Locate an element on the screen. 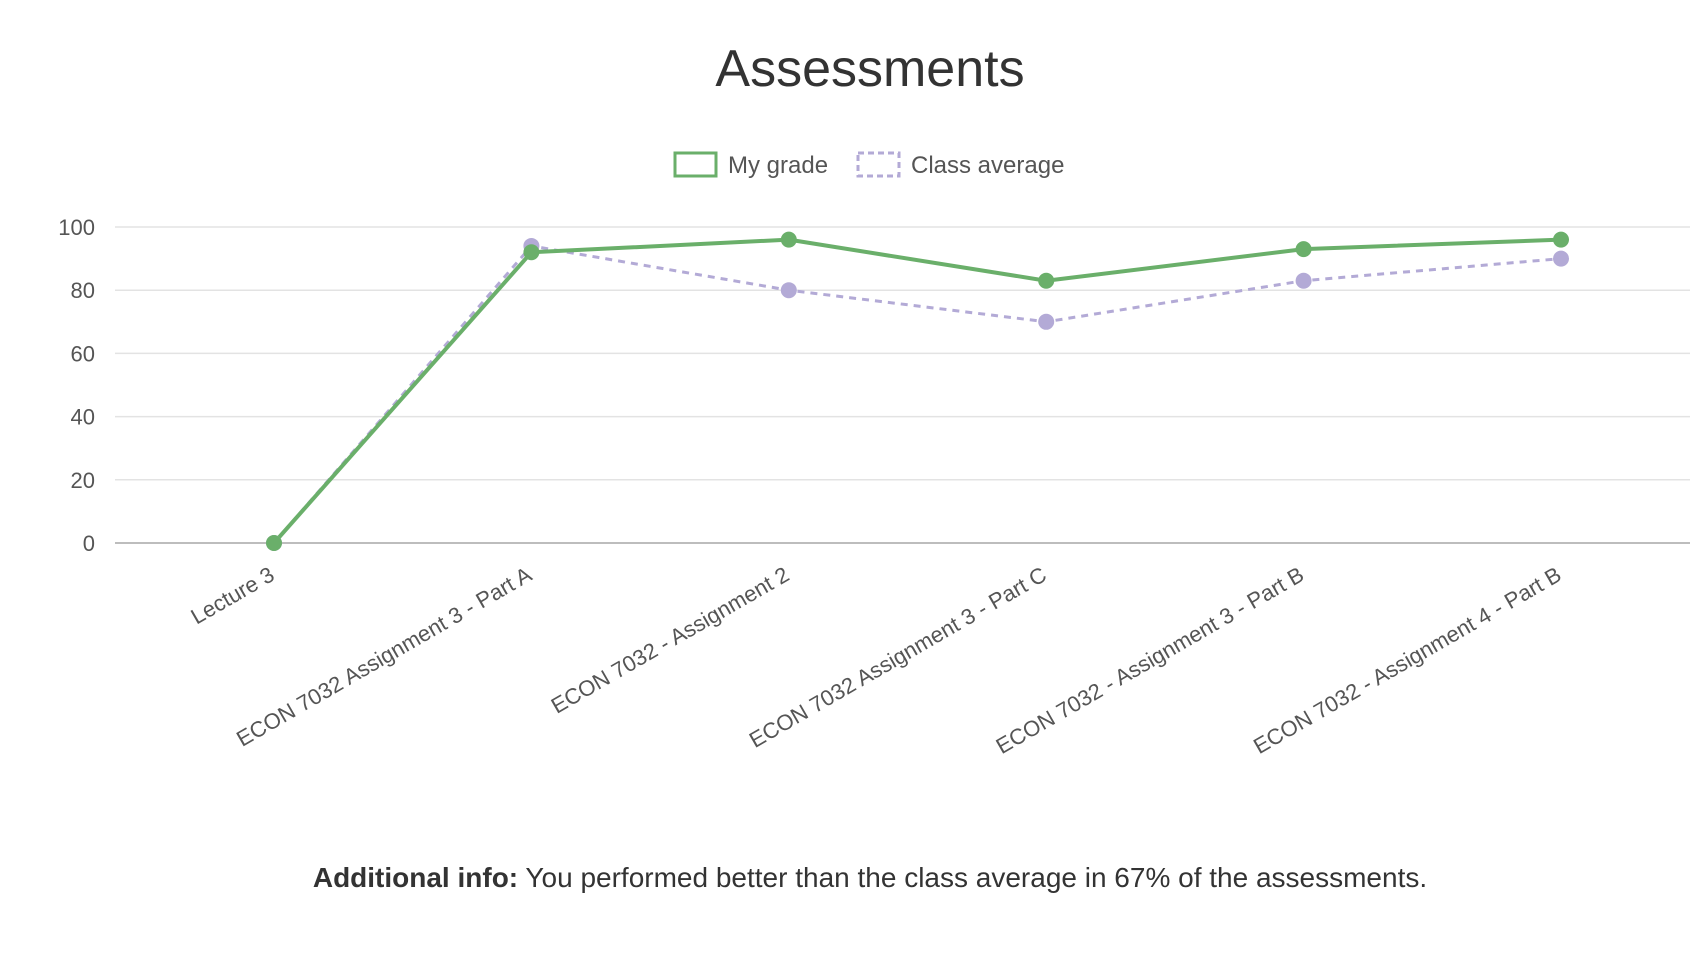 The image size is (1700, 958). chart-title: Assessments is located at coordinates (869, 69).